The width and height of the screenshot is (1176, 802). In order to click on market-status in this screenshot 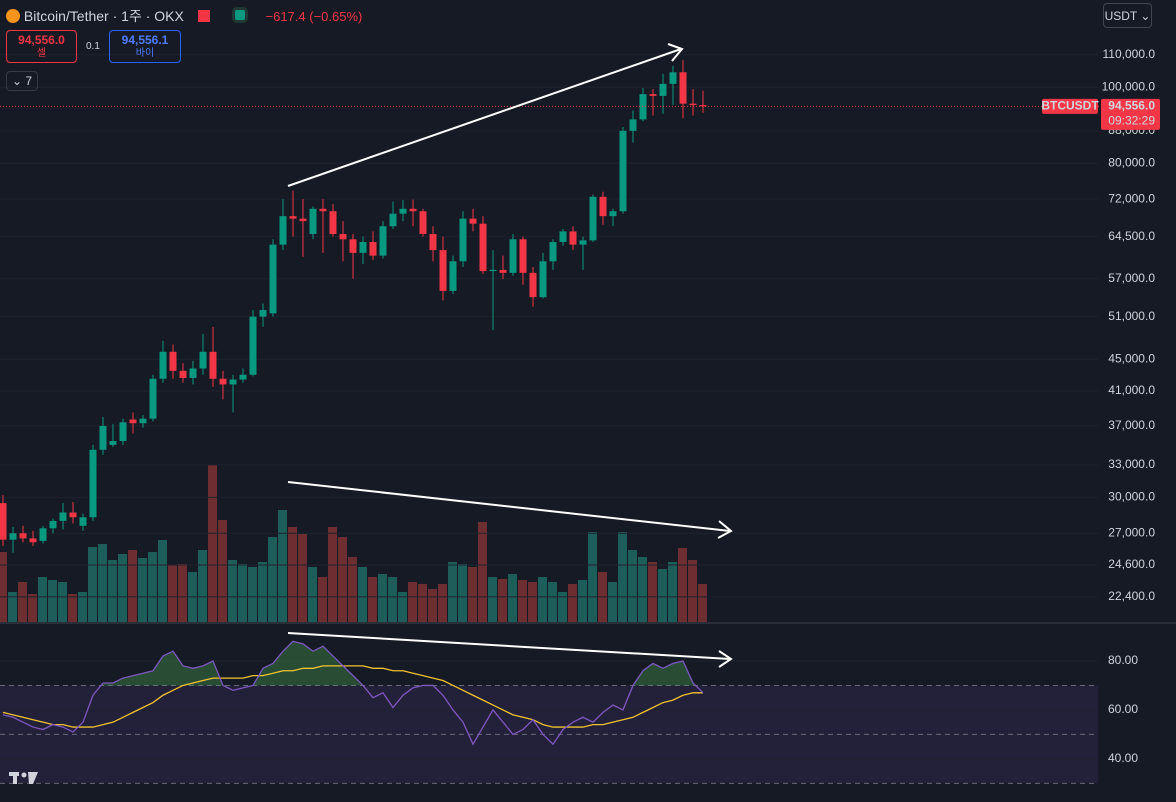, I will do `click(239, 15)`.